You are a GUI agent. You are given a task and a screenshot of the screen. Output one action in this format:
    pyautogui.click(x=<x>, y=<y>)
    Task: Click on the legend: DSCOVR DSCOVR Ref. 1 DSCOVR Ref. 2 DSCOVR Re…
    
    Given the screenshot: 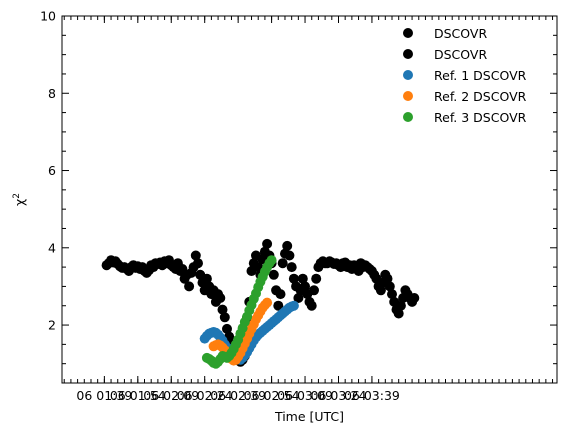 What is the action you would take?
    pyautogui.click(x=465, y=75)
    